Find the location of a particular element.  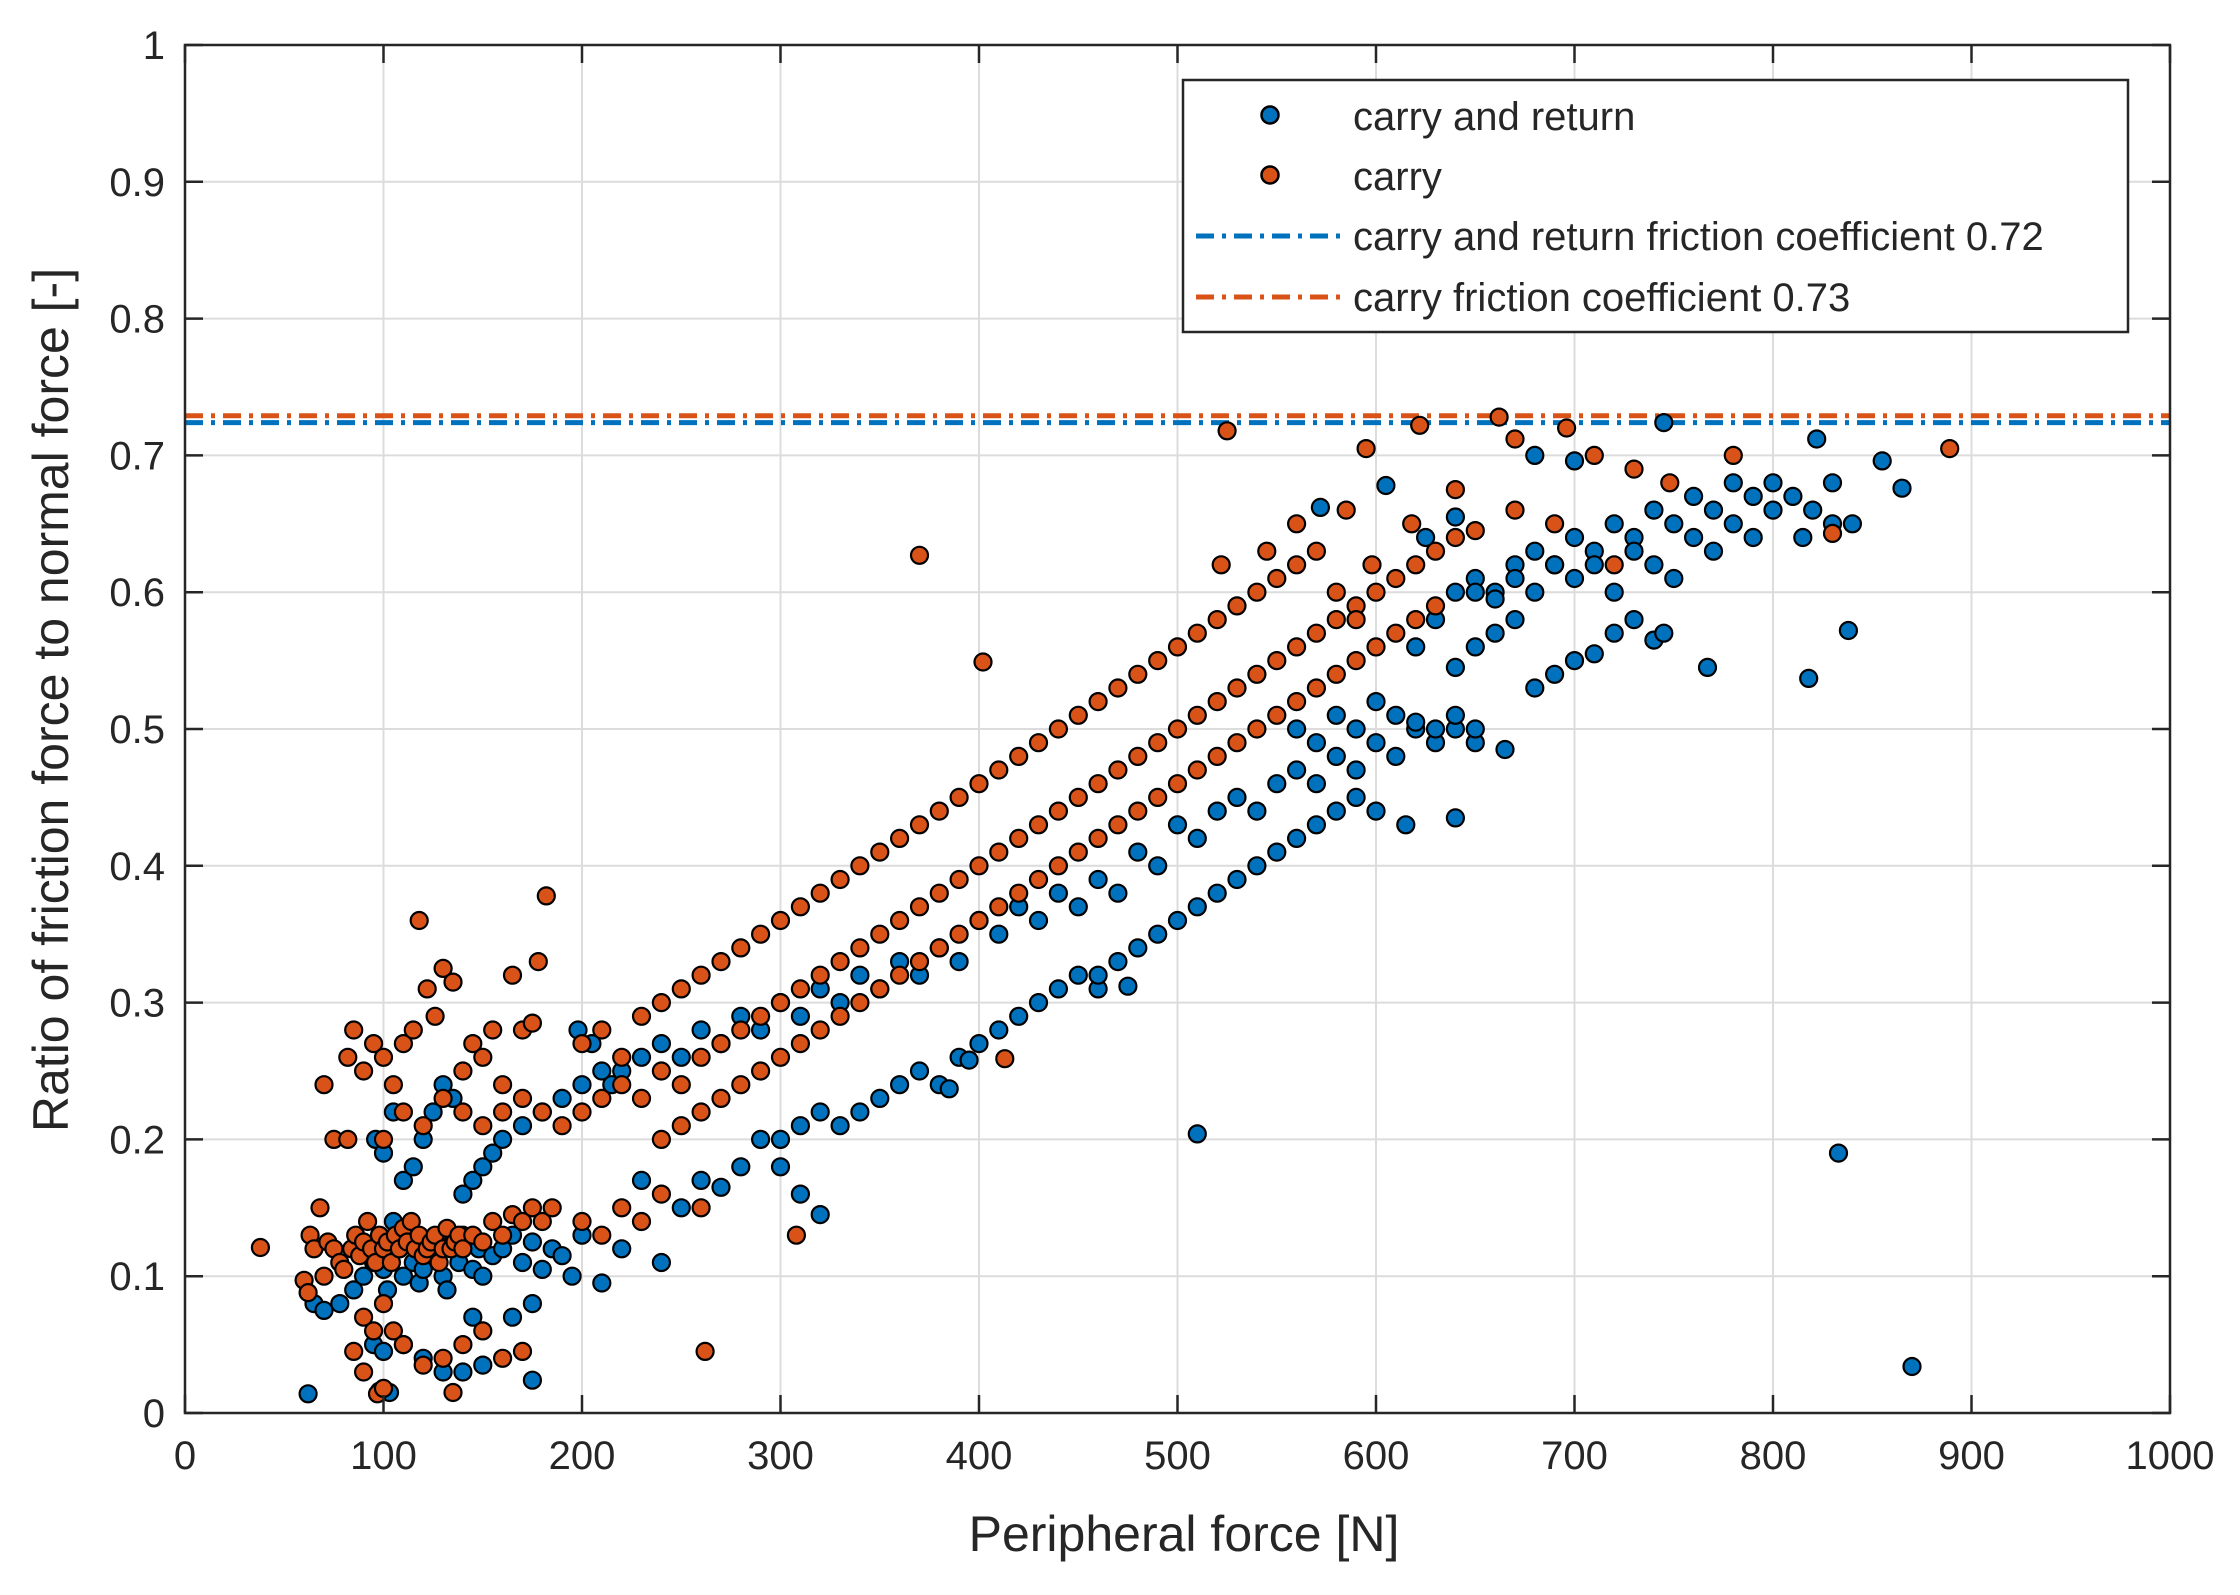

x-tick-label-4: 400 is located at coordinates (979, 1456).